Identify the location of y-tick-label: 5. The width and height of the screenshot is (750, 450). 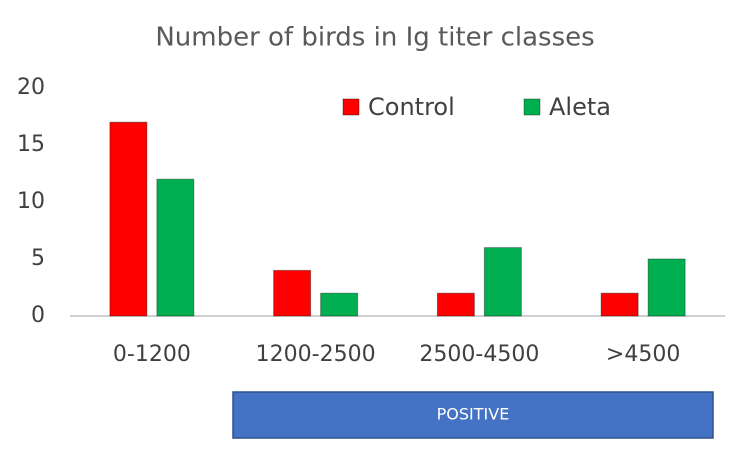
(38, 258).